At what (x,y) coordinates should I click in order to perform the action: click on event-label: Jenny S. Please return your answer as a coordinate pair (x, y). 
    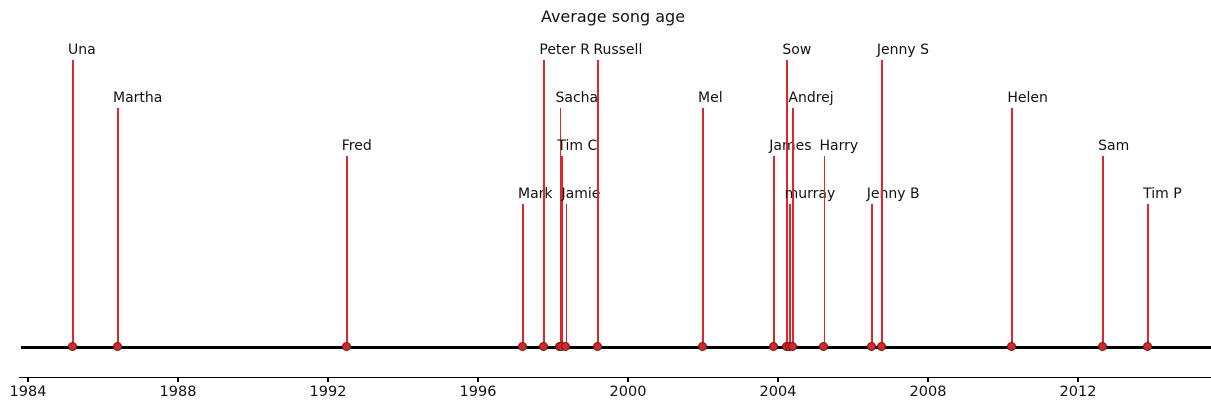
    Looking at the image, I should click on (902, 50).